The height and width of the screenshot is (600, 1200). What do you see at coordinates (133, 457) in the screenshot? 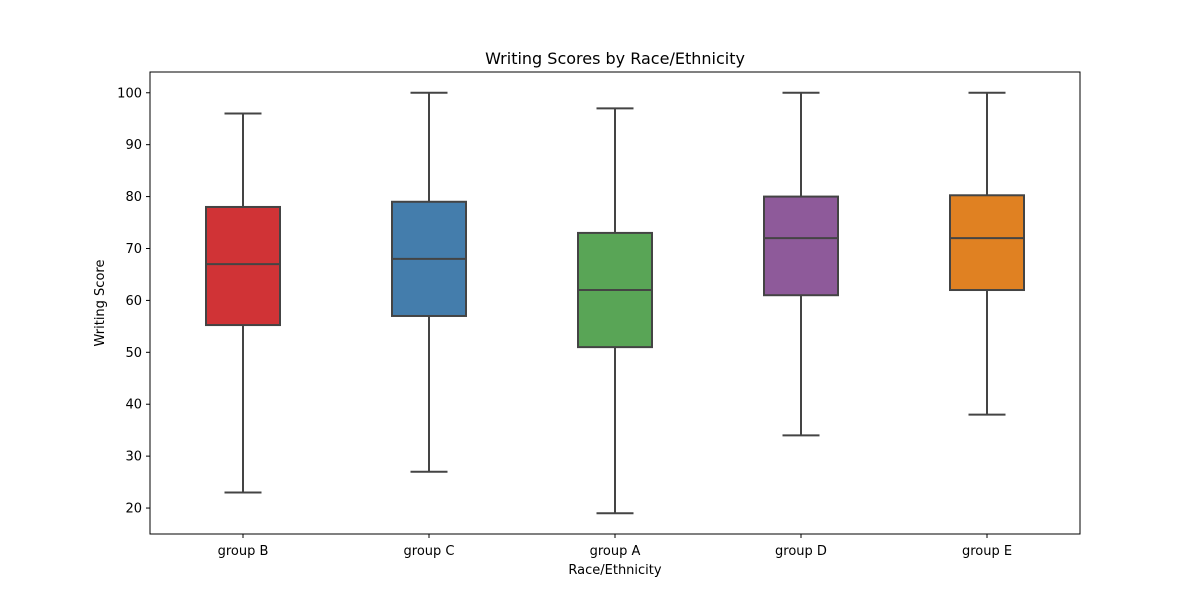
I see `y-tick-label: 30` at bounding box center [133, 457].